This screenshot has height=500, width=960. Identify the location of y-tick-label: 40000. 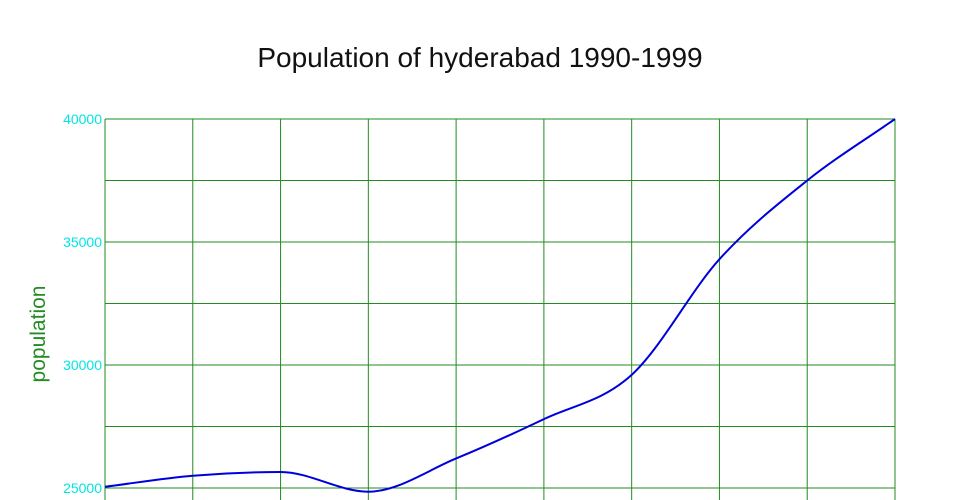
(82, 119).